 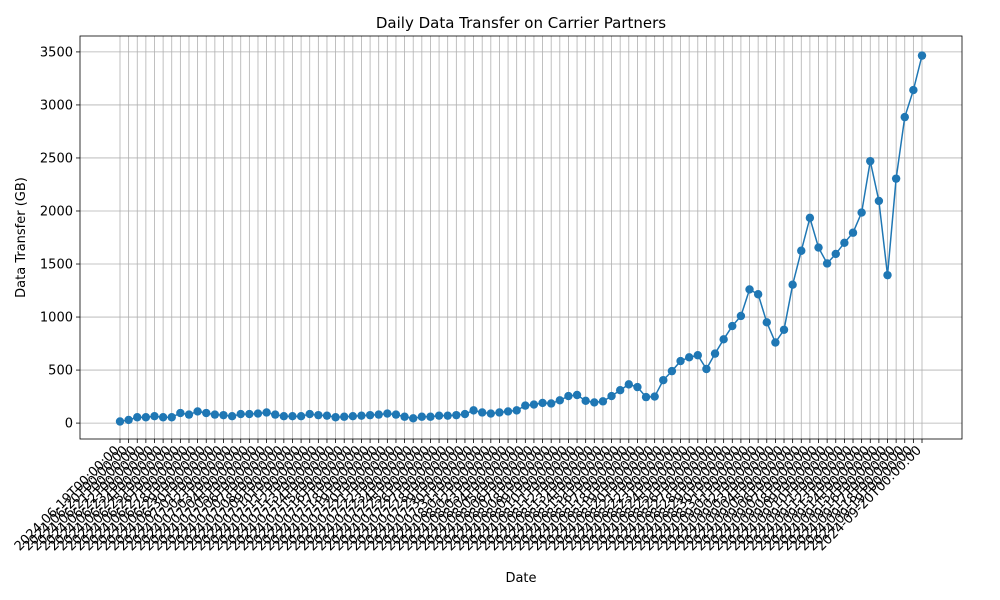 I want to click on y-tick-label: 500, so click(x=60, y=371).